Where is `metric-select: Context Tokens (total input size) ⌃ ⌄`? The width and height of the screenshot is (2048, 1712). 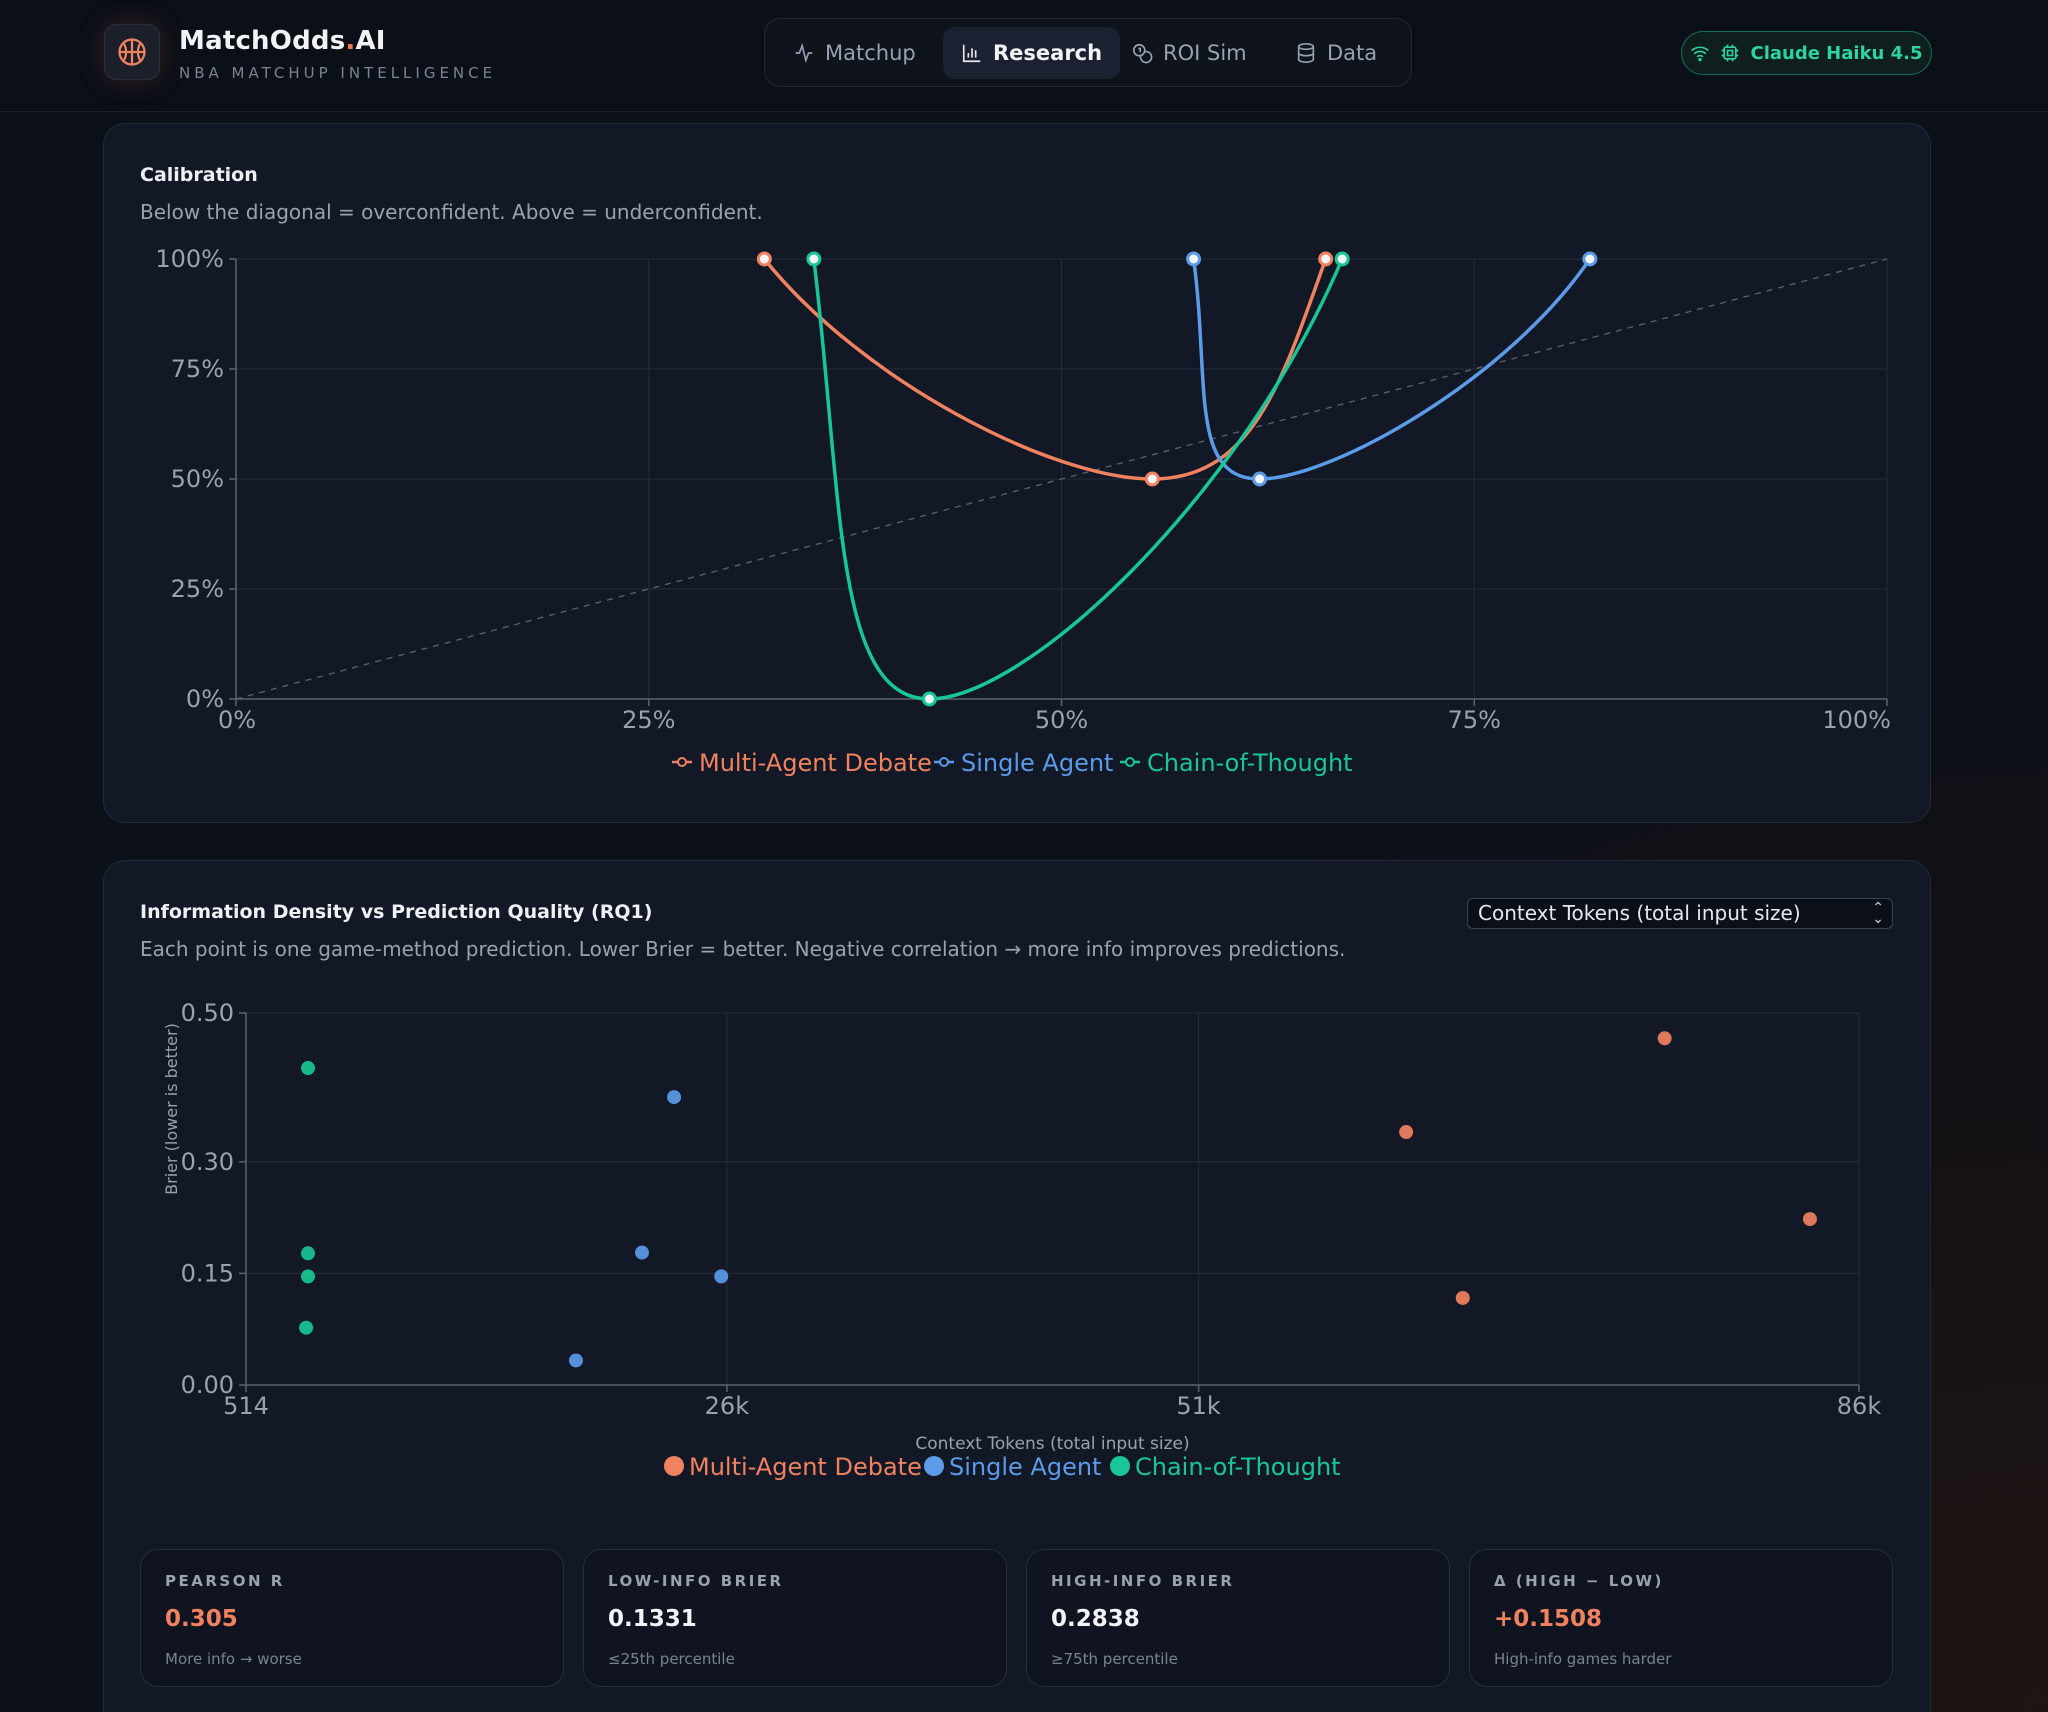
metric-select: Context Tokens (total input size) ⌃ ⌄ is located at coordinates (1680, 913).